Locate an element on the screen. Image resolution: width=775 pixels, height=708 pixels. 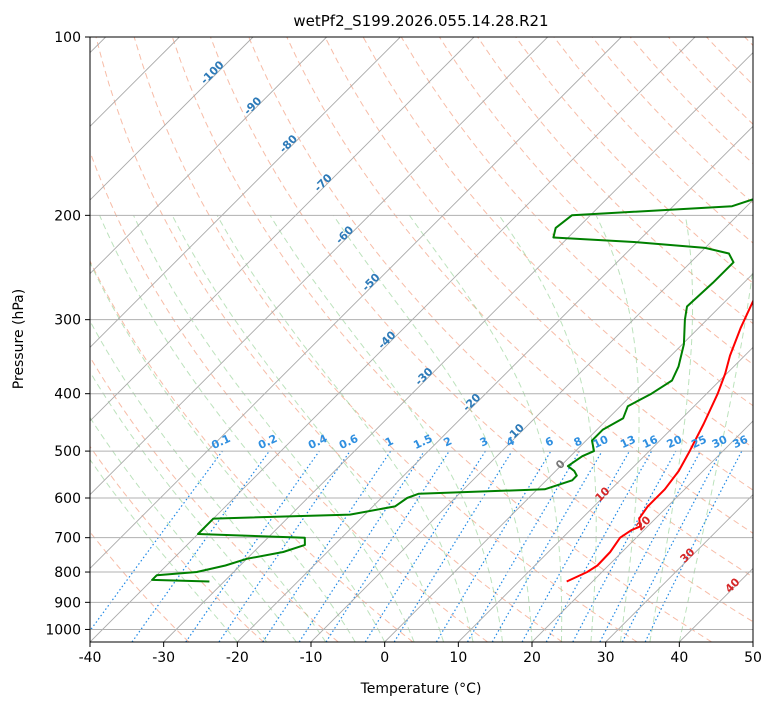
chart-title: wetPf2_S199.2026.055.14.28.R21 is located at coordinates (420, 21).